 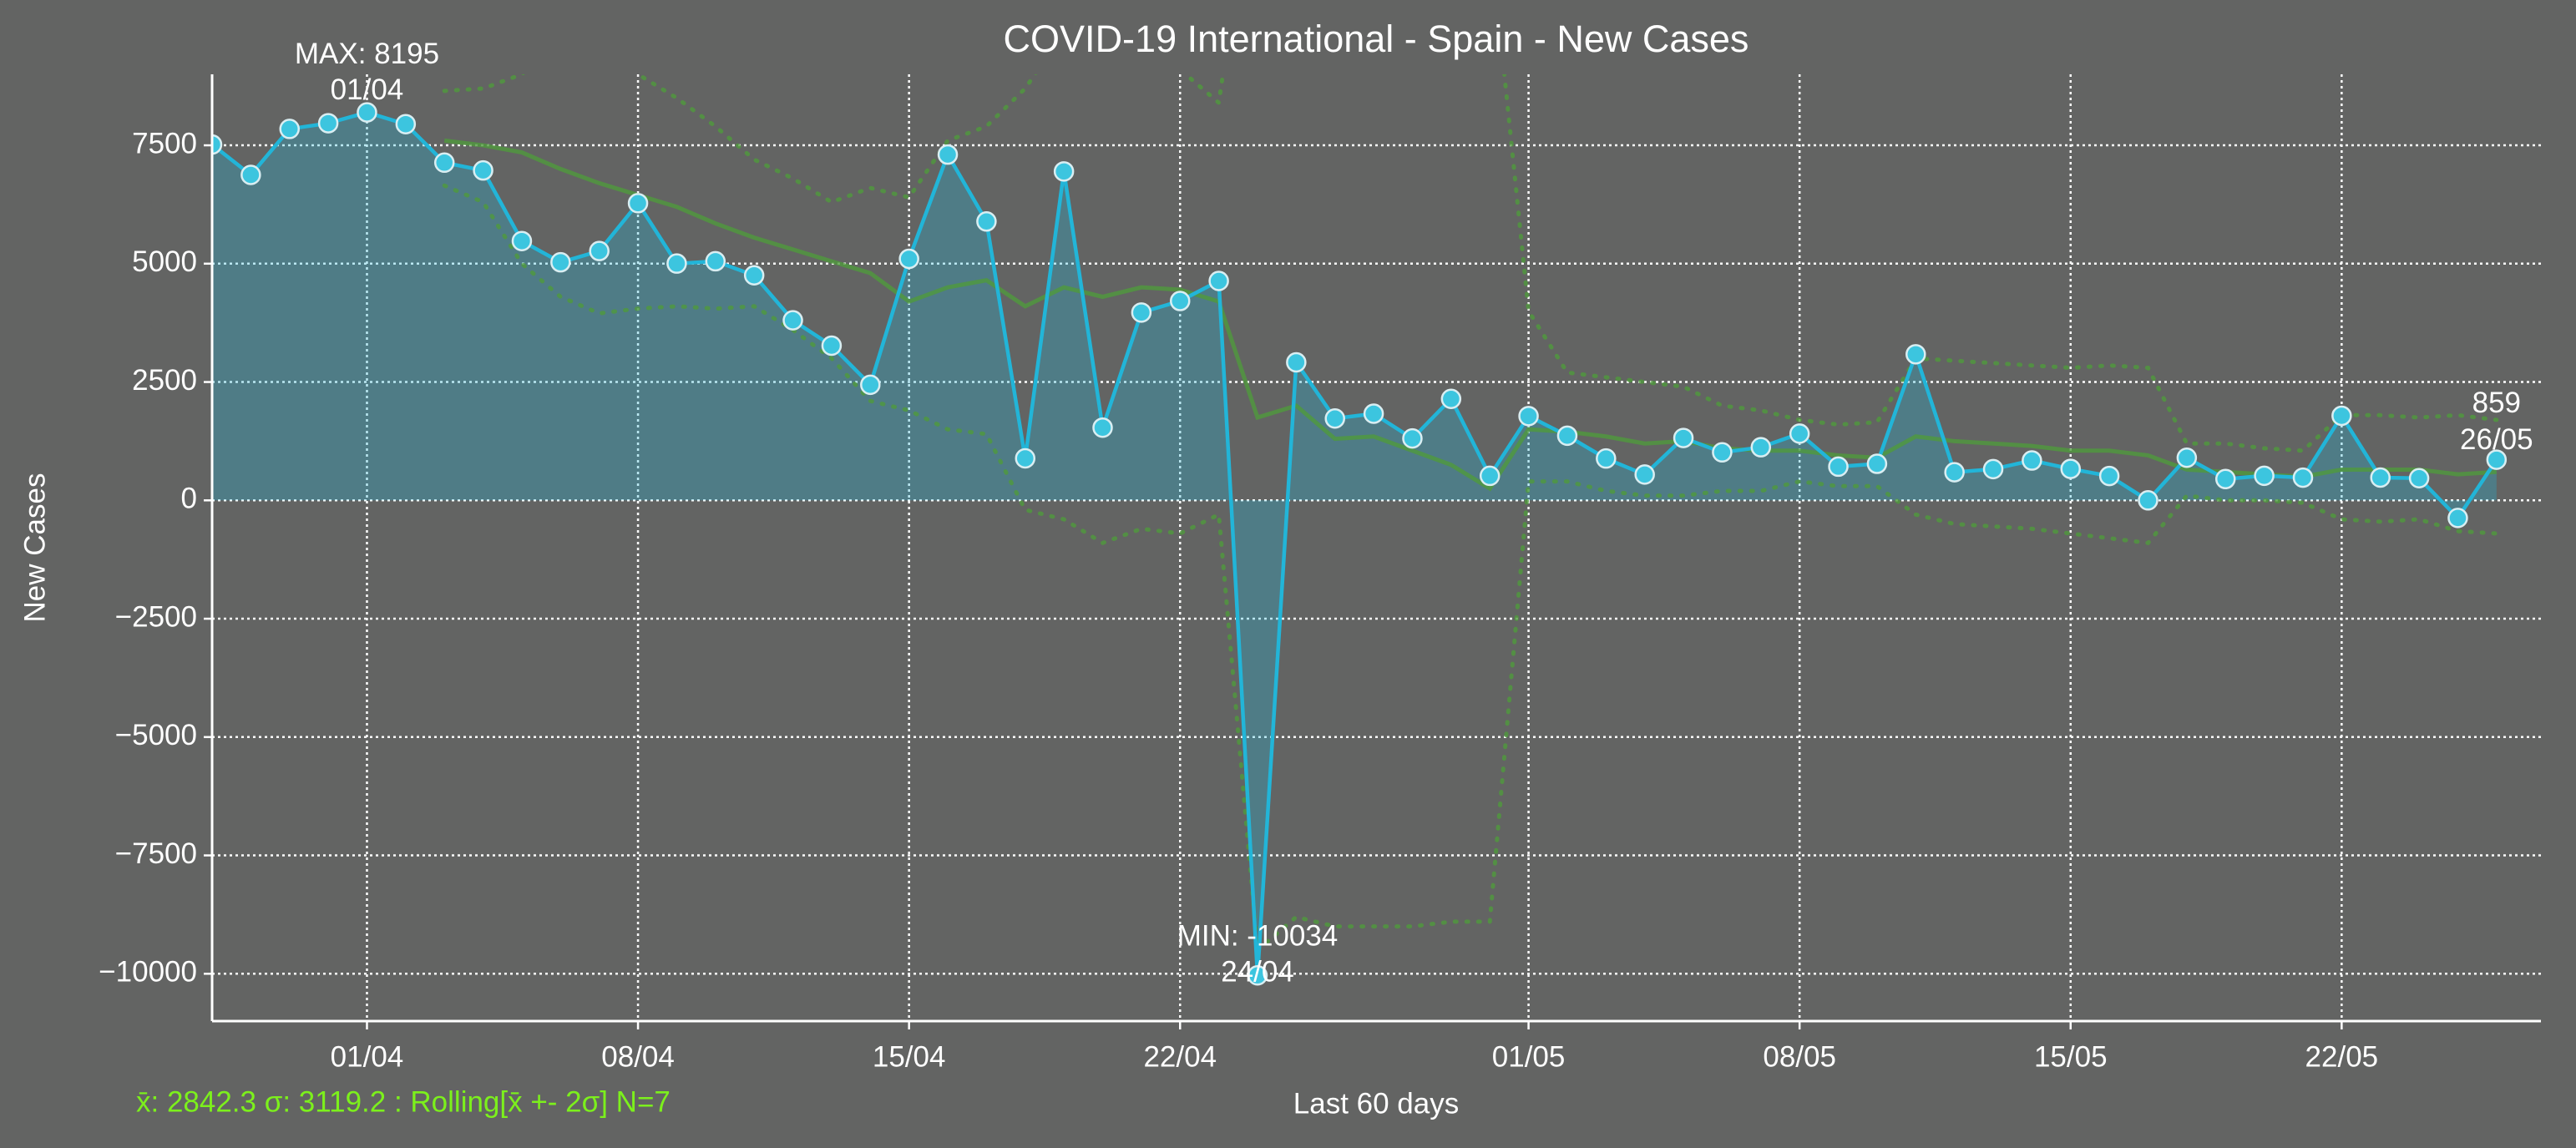 What do you see at coordinates (367, 89) in the screenshot?
I see `annotation: 01/04` at bounding box center [367, 89].